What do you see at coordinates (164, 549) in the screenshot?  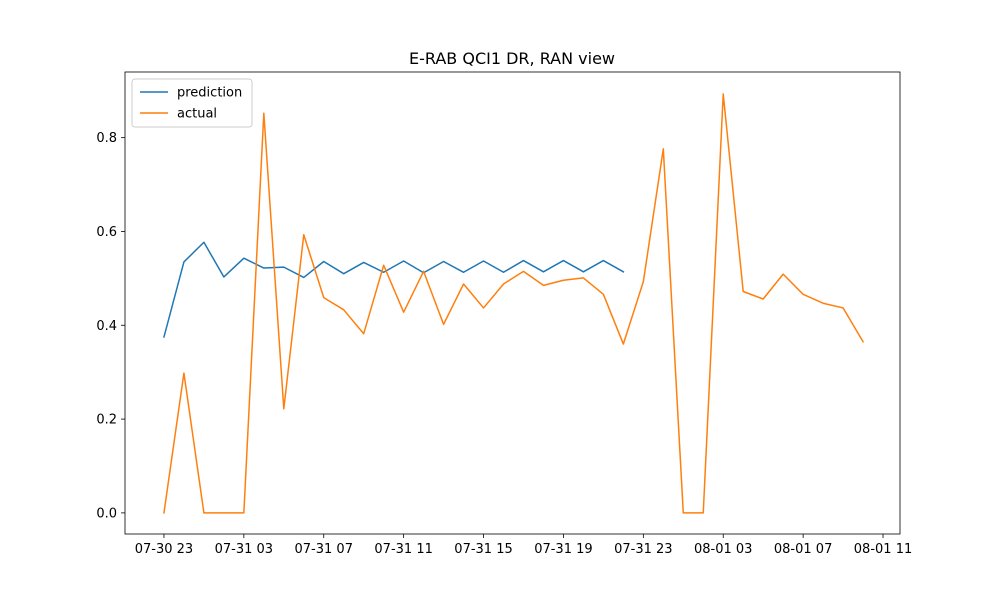 I see `x-tick-label: 07-30 23` at bounding box center [164, 549].